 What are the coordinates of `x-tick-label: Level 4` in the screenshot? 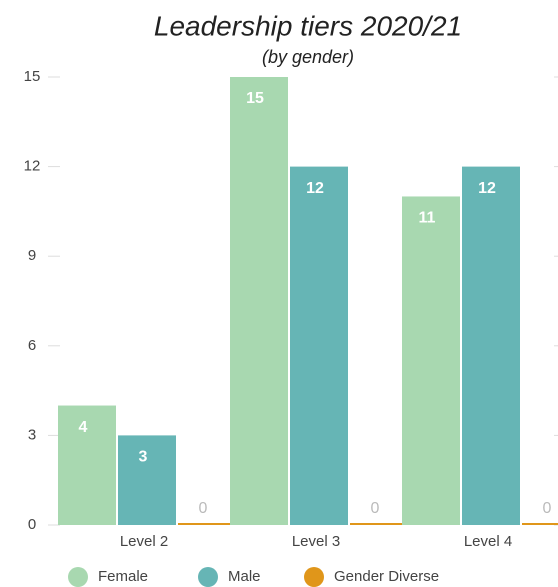 It's located at (488, 541).